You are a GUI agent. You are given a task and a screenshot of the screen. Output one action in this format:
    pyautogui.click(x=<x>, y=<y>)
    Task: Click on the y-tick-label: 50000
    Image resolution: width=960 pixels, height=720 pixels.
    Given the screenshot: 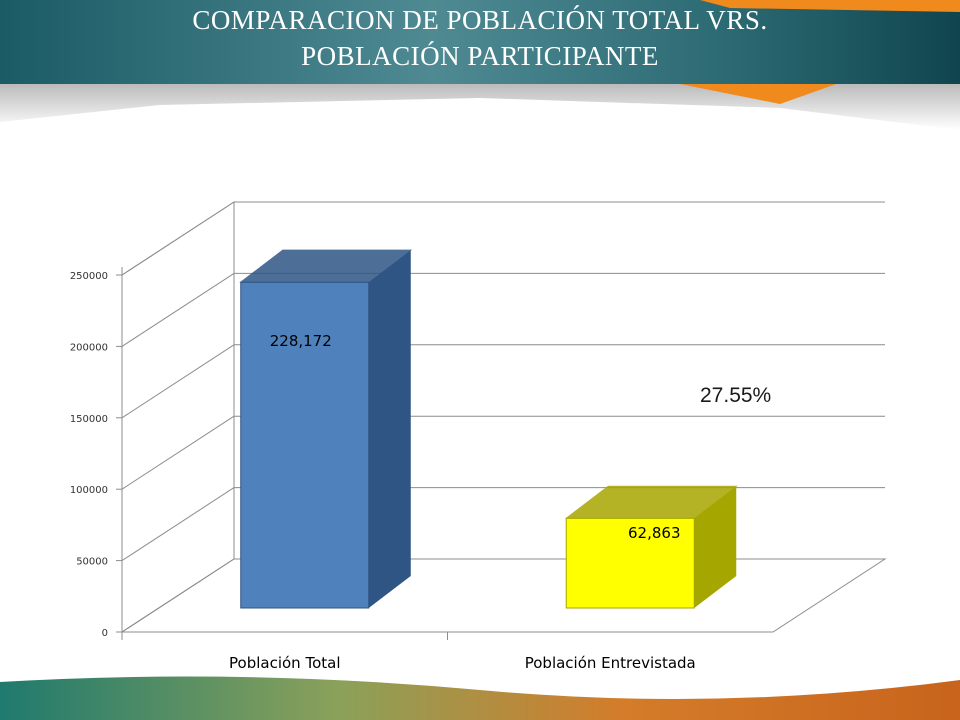 What is the action you would take?
    pyautogui.click(x=92, y=562)
    